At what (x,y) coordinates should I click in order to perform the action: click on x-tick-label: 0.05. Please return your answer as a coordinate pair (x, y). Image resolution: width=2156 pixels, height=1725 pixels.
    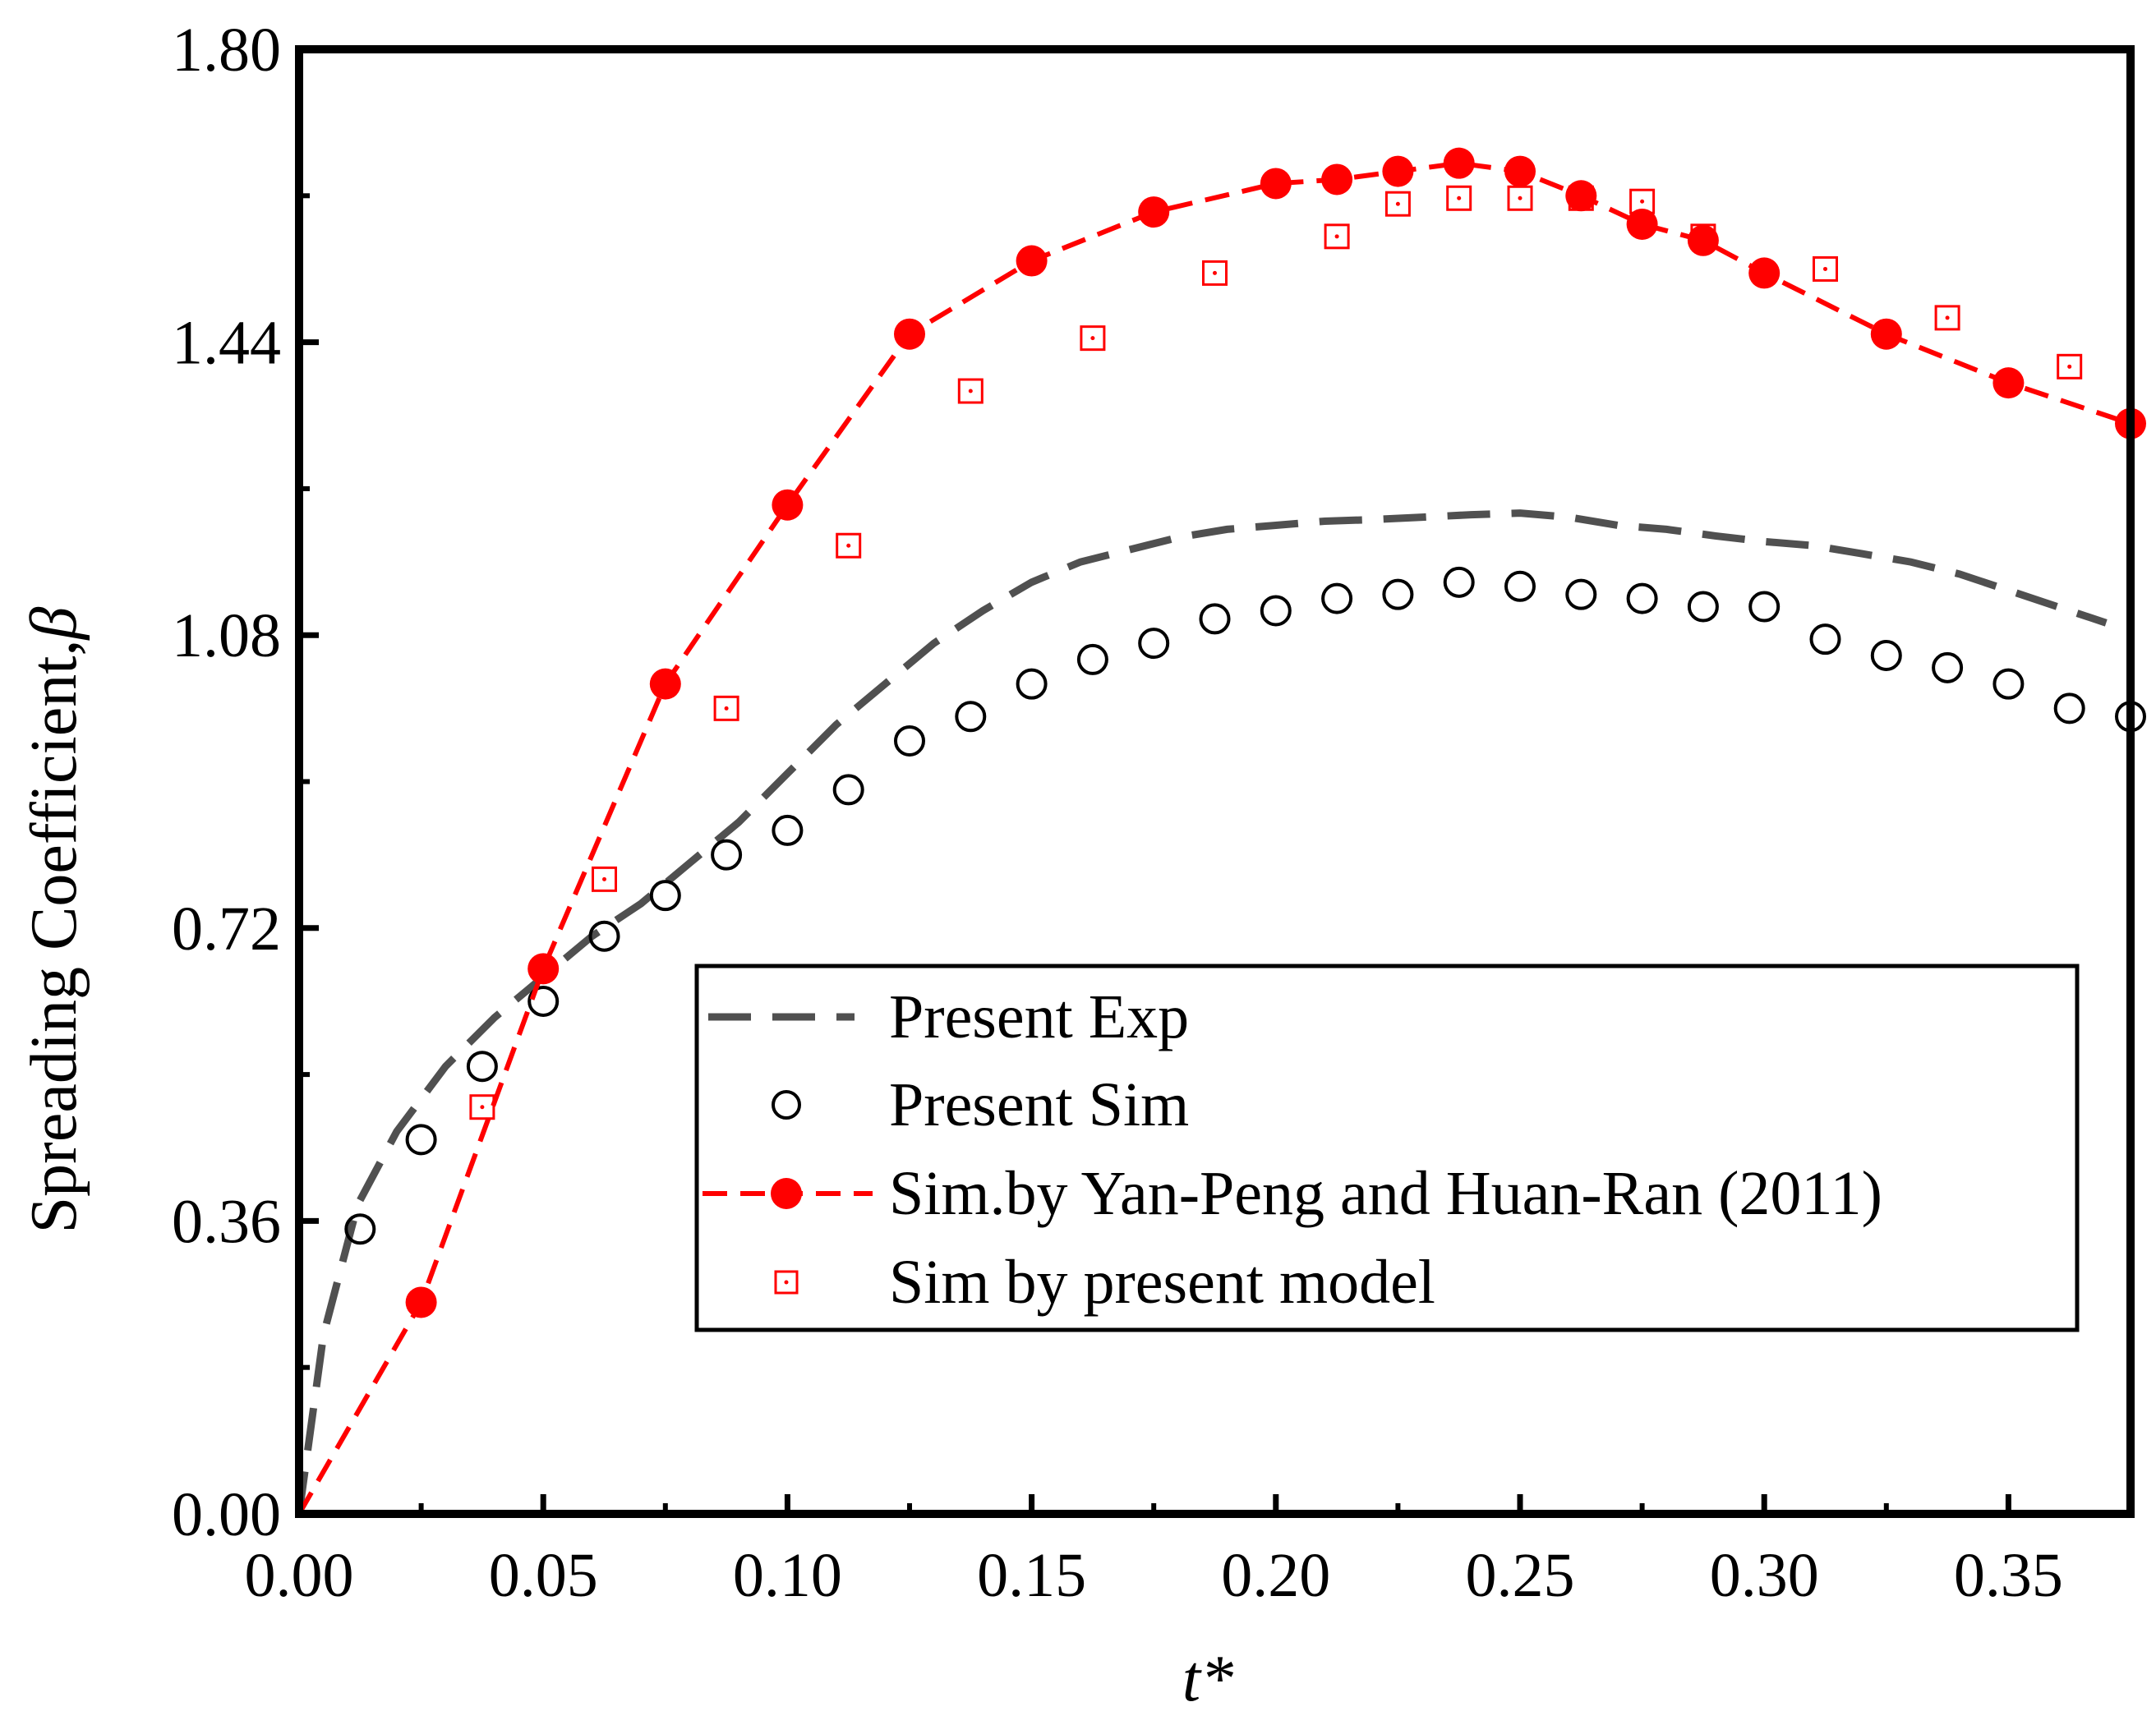
    Looking at the image, I should click on (543, 1576).